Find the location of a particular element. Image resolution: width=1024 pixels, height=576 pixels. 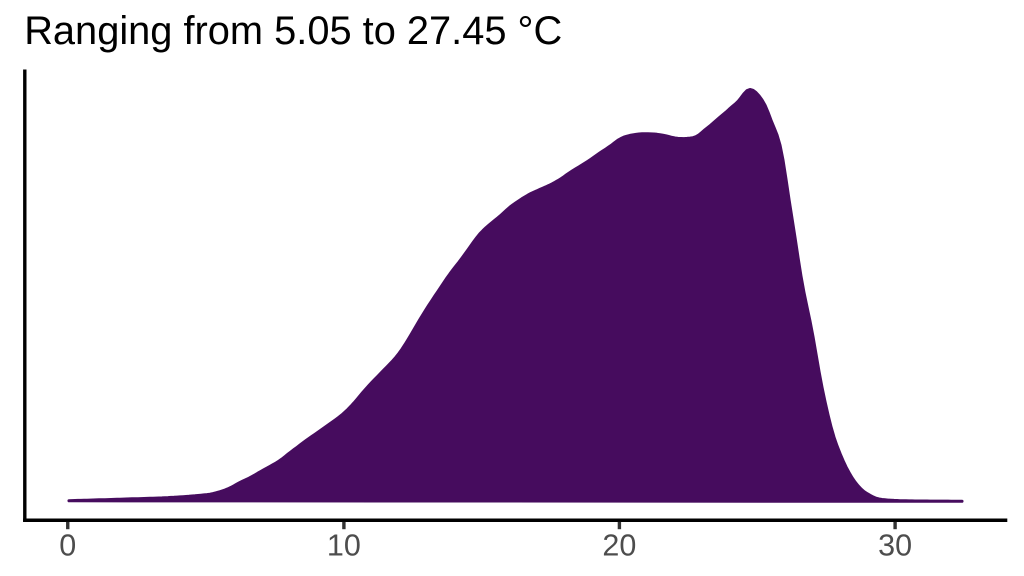

svg-text: 20 is located at coordinates (619, 546).